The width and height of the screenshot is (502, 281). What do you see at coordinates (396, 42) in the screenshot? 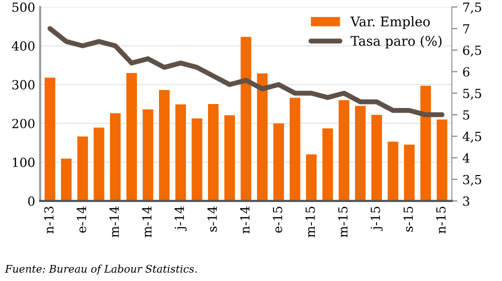
I see `legend-label: Tasa paro (%)` at bounding box center [396, 42].